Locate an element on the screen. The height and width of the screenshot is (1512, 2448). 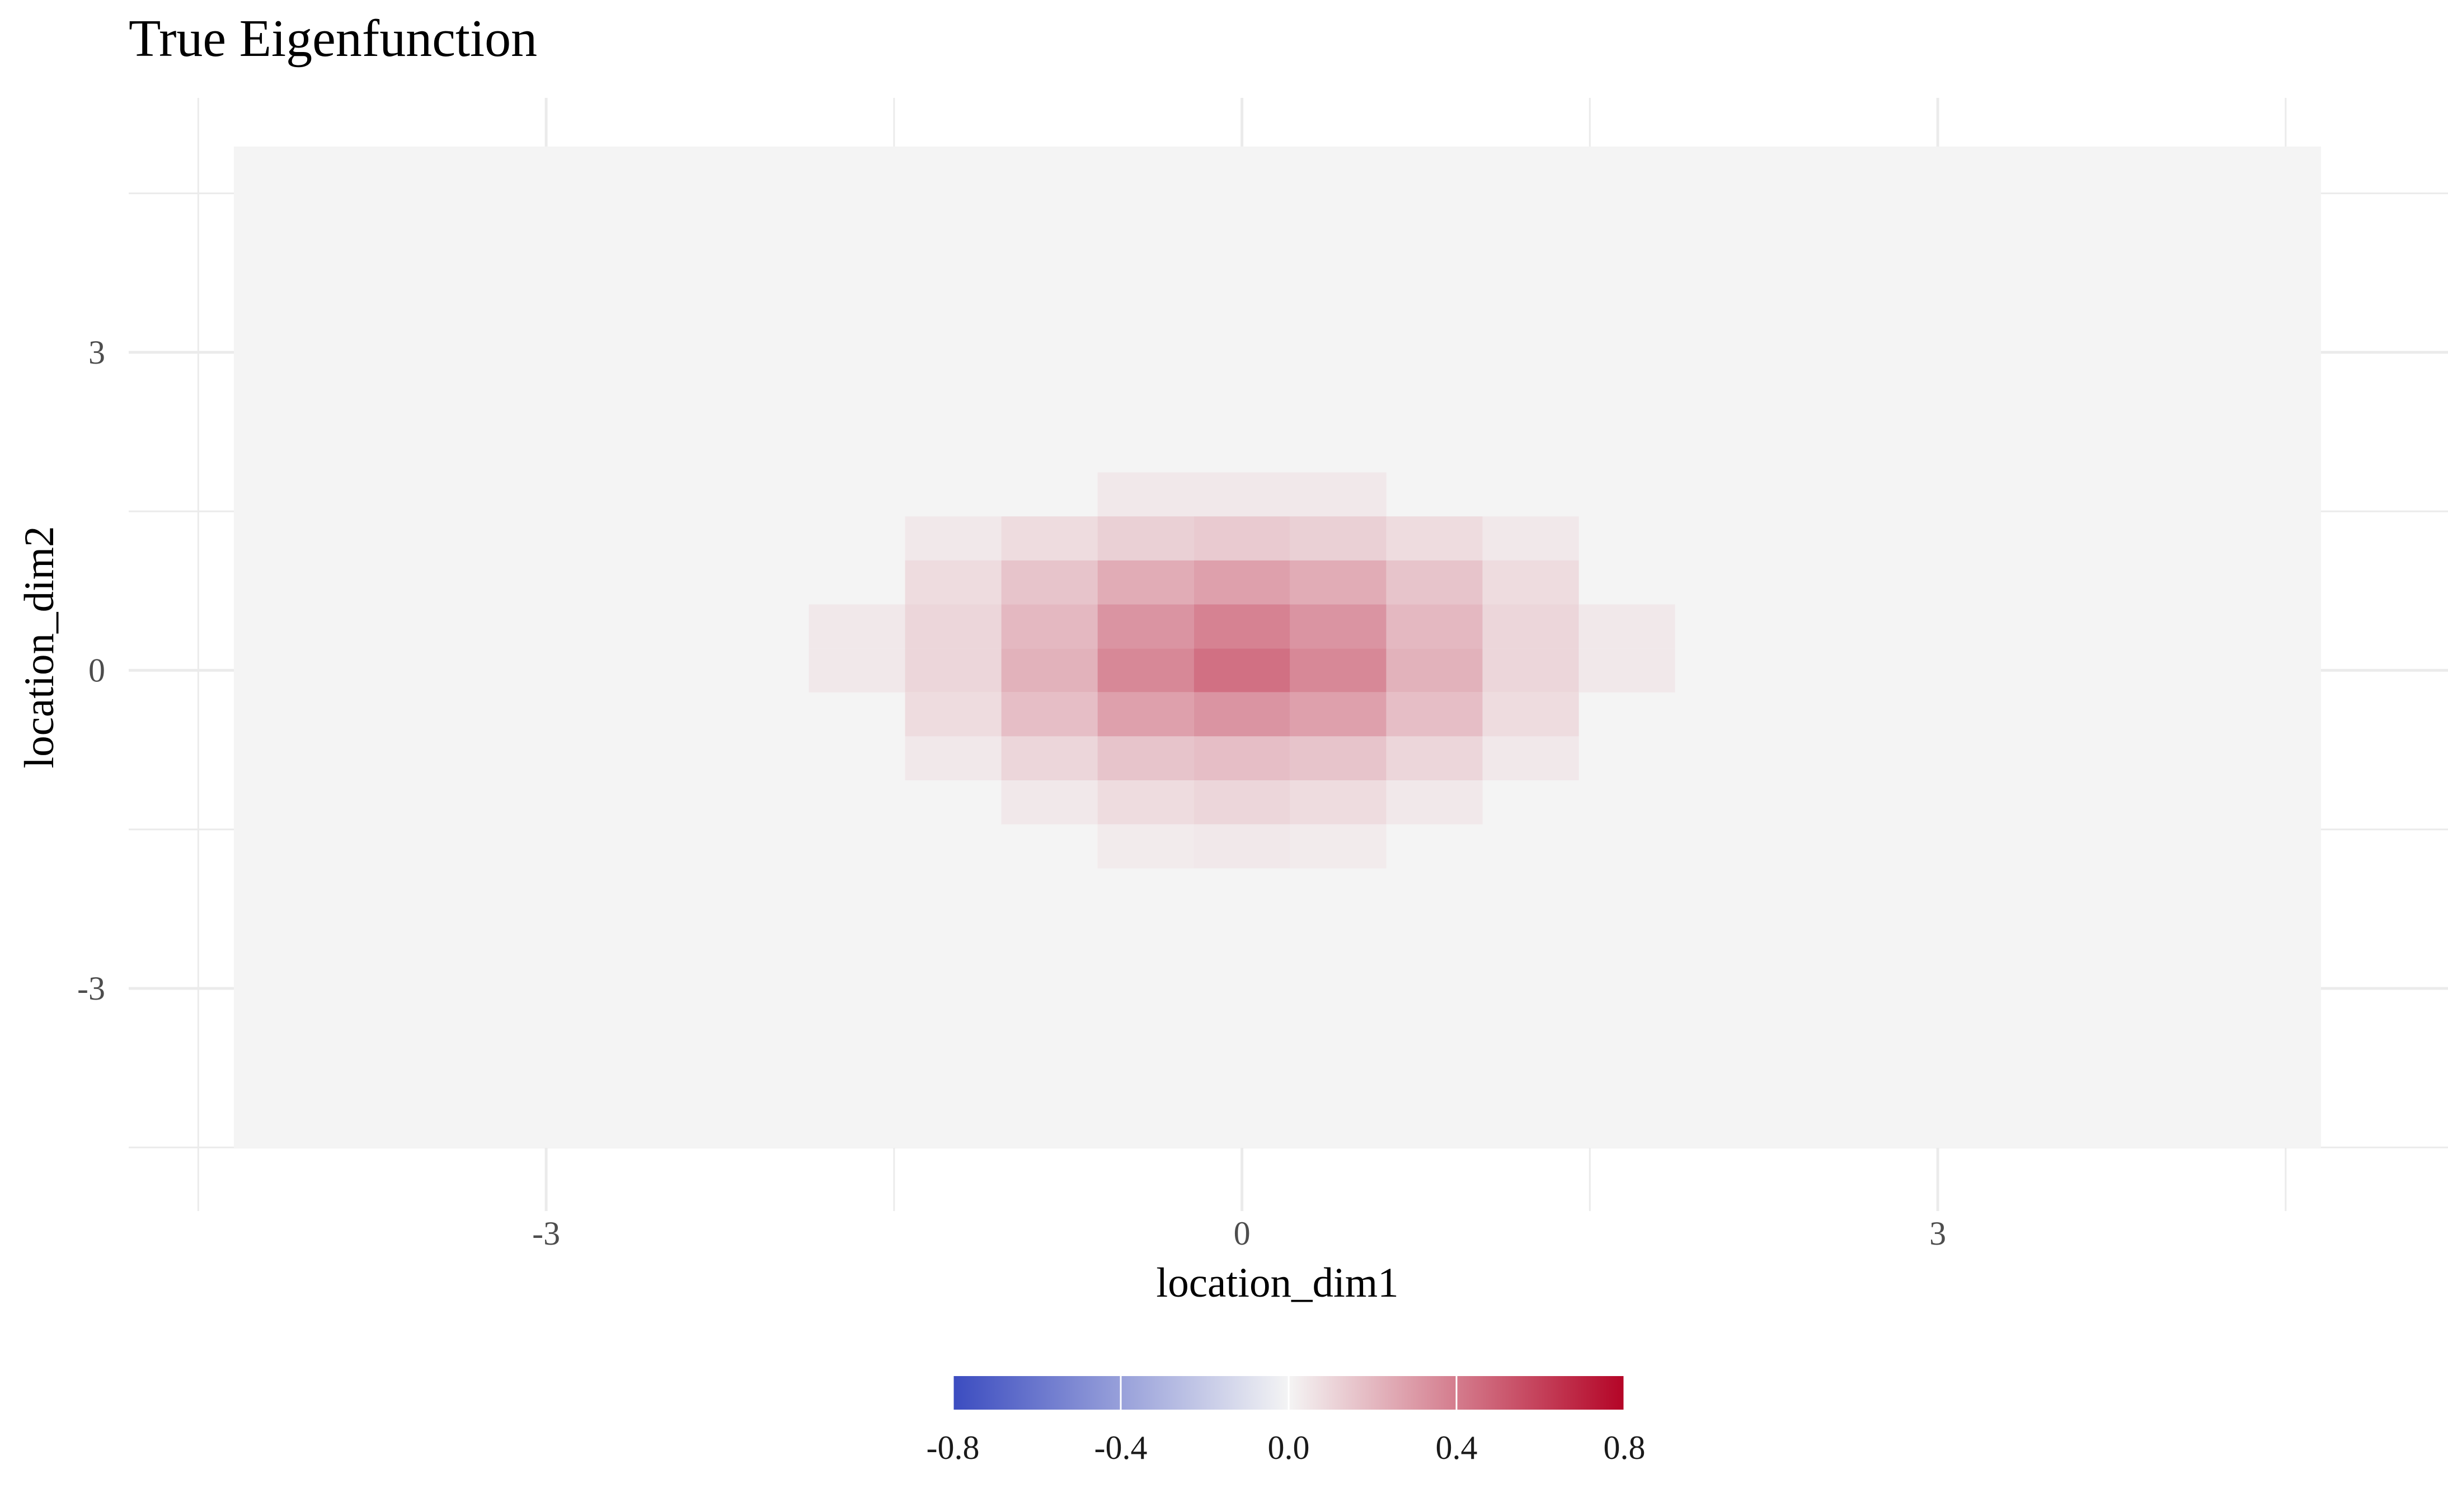
color-legend: -0.8 -0.4 0.0 0.4 0.8 is located at coordinates (1286, 1421).